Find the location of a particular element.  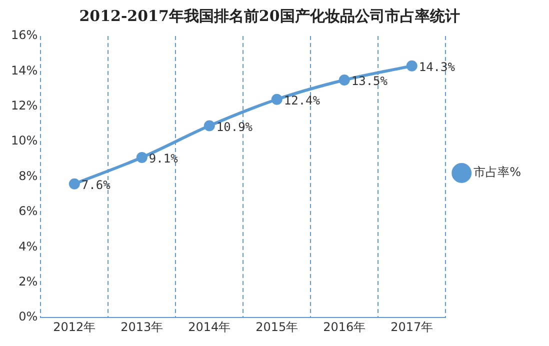

y-tick-label: 10% is located at coordinates (24, 141).